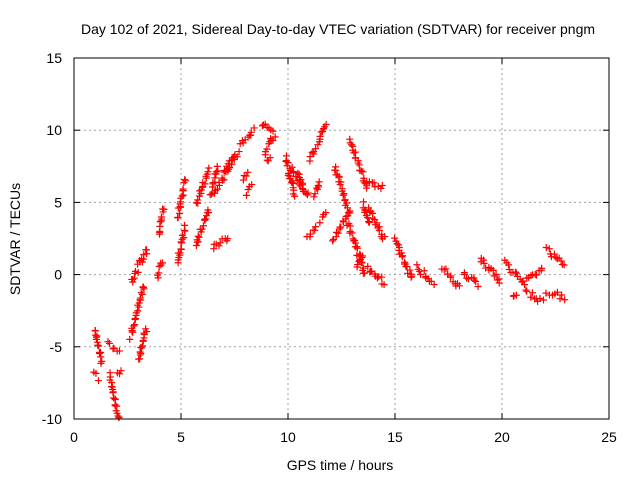 This screenshot has width=640, height=480. I want to click on x-tick-label: 15, so click(395, 437).